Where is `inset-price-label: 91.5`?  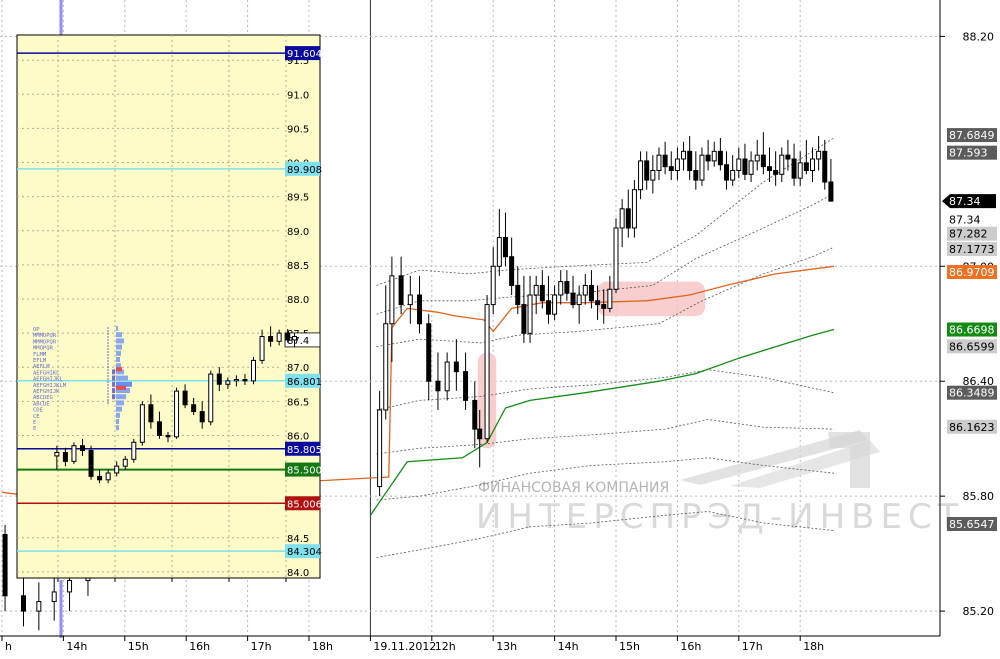
inset-price-label: 91.5 is located at coordinates (298, 61).